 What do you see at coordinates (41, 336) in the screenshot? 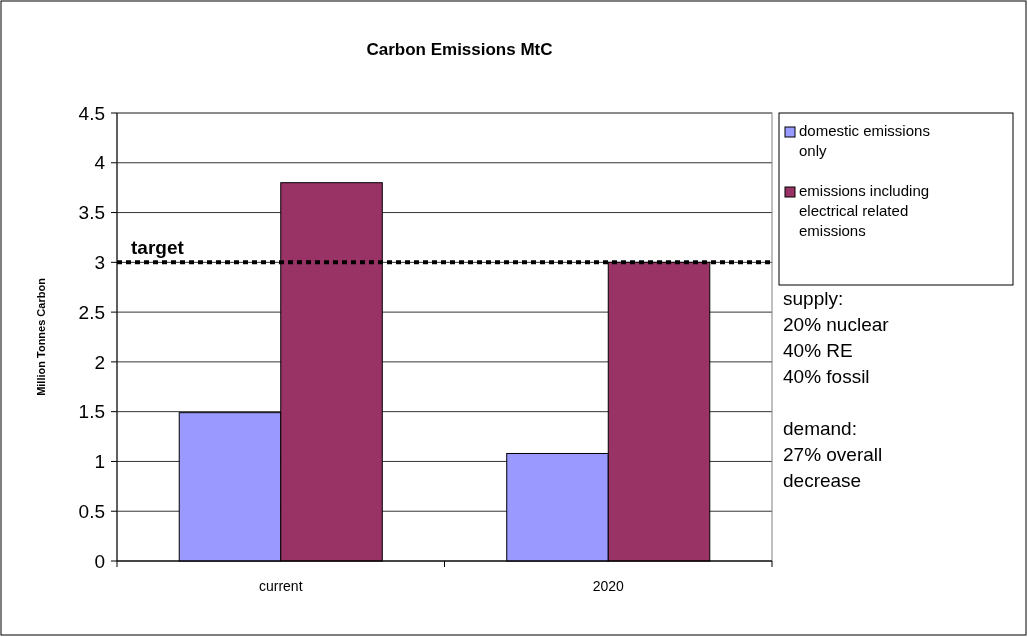
I see `y-axis-title: Million Tonnes Carbon` at bounding box center [41, 336].